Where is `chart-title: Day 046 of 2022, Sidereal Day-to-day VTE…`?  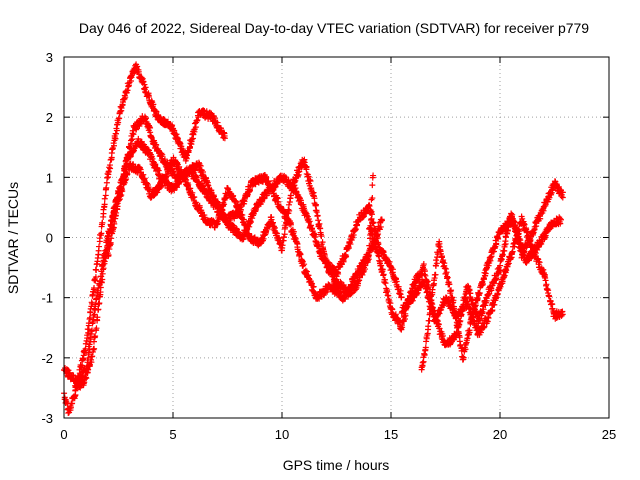 chart-title: Day 046 of 2022, Sidereal Day-to-day VTE… is located at coordinates (334, 28).